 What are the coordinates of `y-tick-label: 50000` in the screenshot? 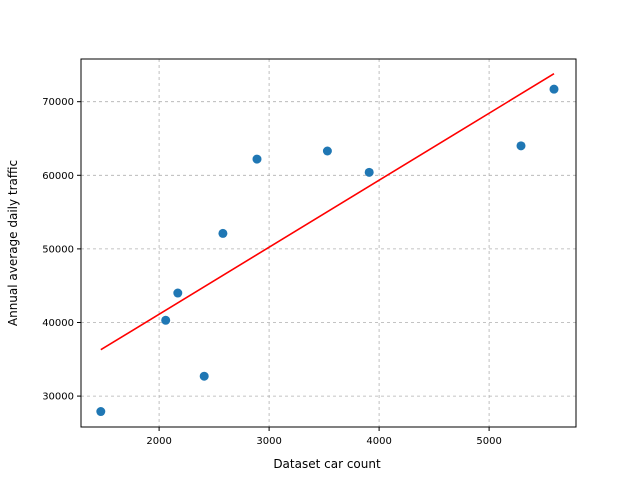 It's located at (58, 249).